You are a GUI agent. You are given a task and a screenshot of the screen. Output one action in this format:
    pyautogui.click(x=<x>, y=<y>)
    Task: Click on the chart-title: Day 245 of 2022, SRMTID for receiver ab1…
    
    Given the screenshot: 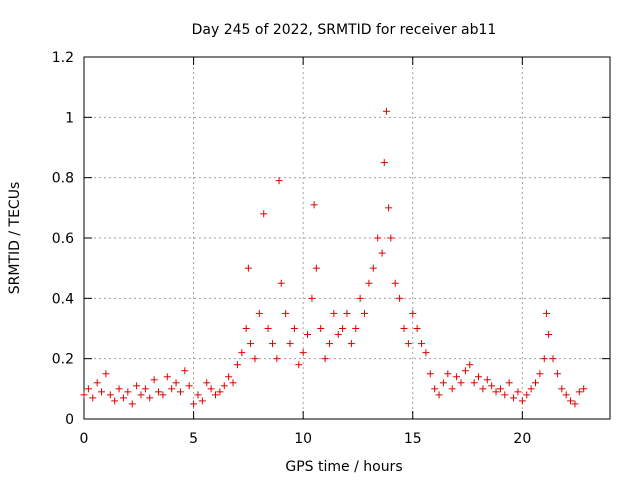 What is the action you would take?
    pyautogui.click(x=344, y=30)
    